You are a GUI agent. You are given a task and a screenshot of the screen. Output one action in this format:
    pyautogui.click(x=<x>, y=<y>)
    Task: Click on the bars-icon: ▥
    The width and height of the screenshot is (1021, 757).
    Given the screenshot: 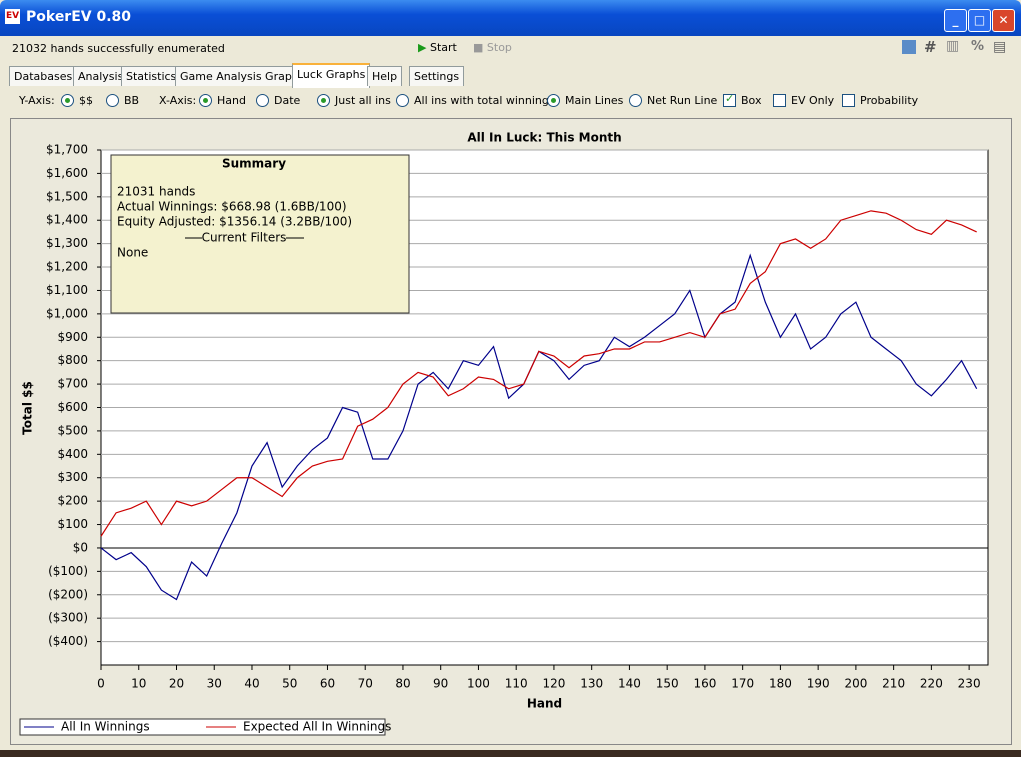 What is the action you would take?
    pyautogui.click(x=953, y=46)
    